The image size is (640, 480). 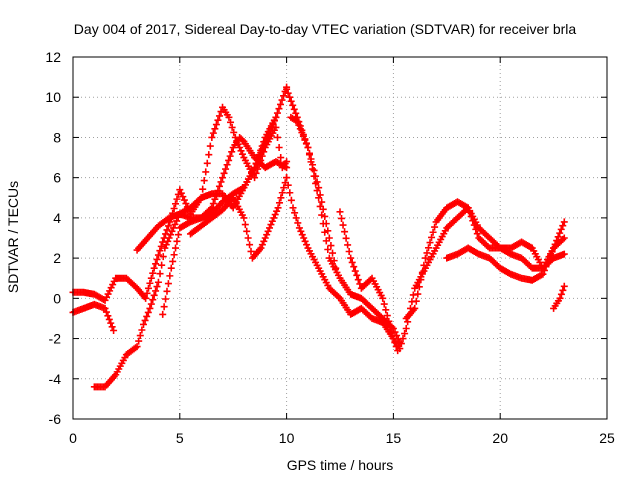 I want to click on series-arc-m, so click(x=559, y=297).